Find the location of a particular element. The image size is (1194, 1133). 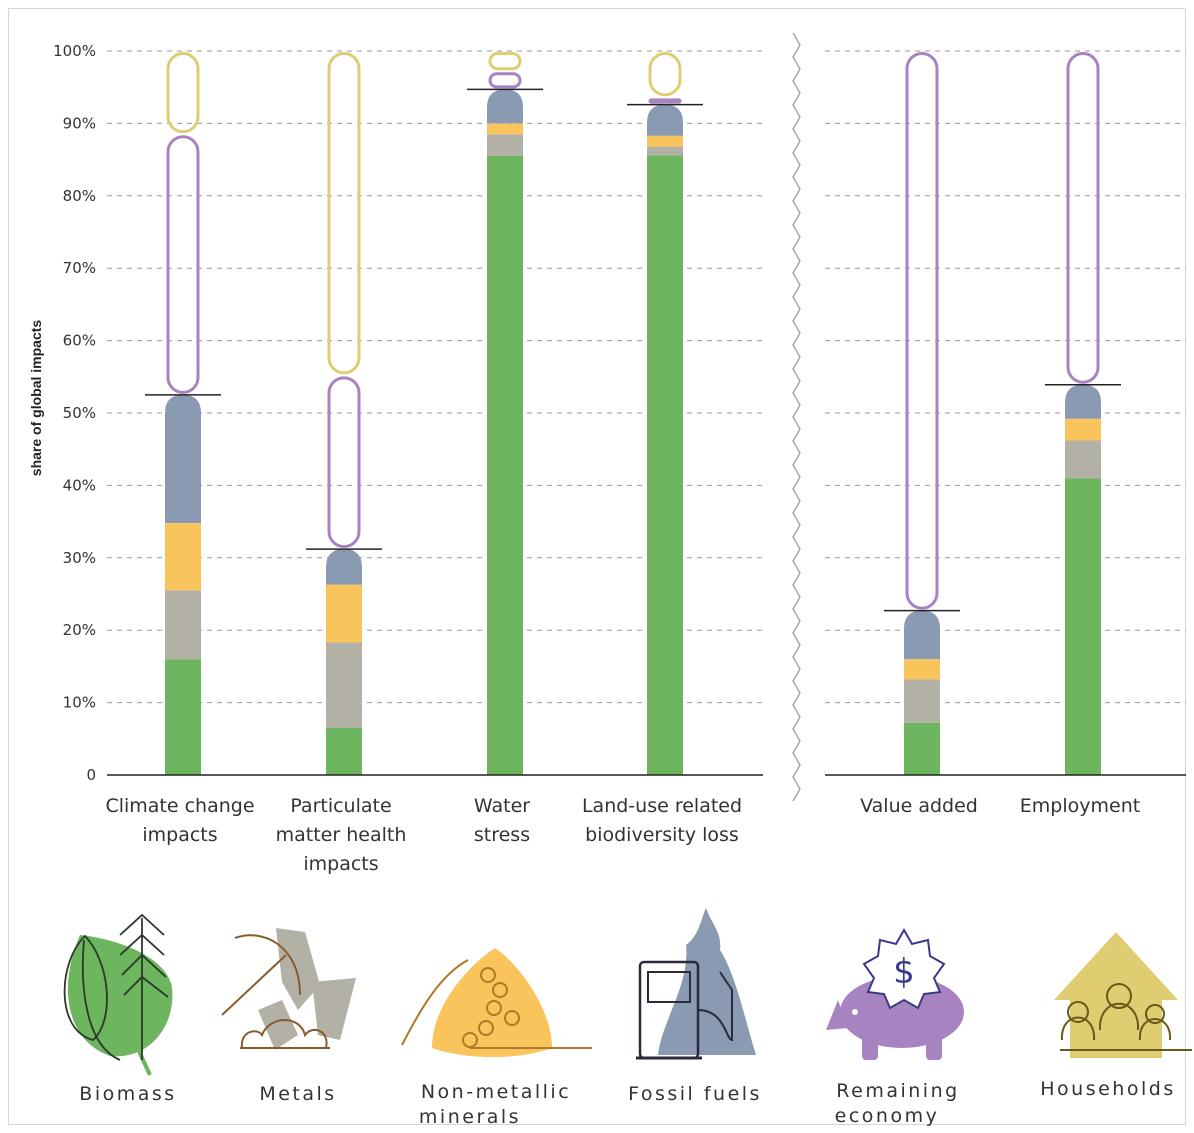

metals-icon is located at coordinates (288, 989).